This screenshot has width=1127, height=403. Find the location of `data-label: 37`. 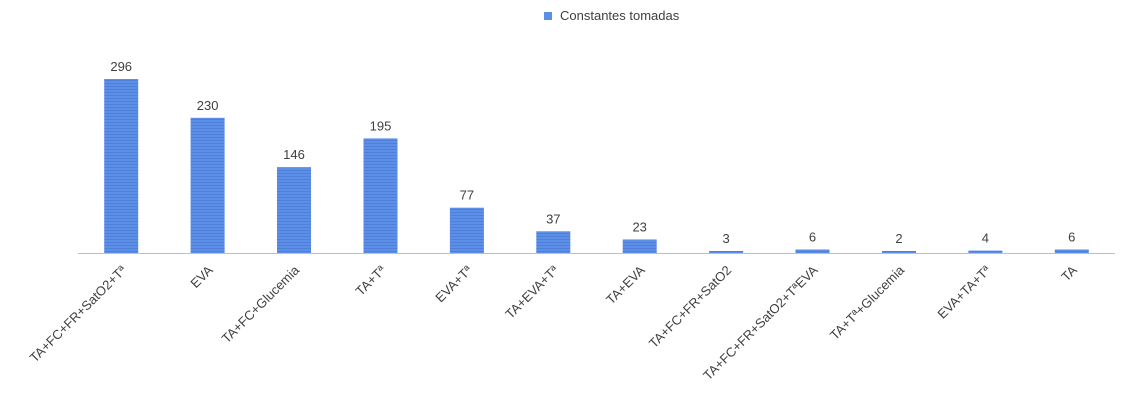

data-label: 37 is located at coordinates (553, 218).